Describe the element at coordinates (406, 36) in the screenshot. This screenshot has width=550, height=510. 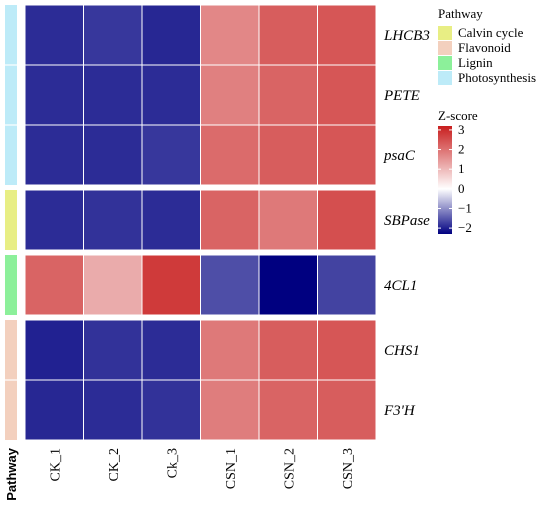
I see `gene-label: LHCB3` at that location.